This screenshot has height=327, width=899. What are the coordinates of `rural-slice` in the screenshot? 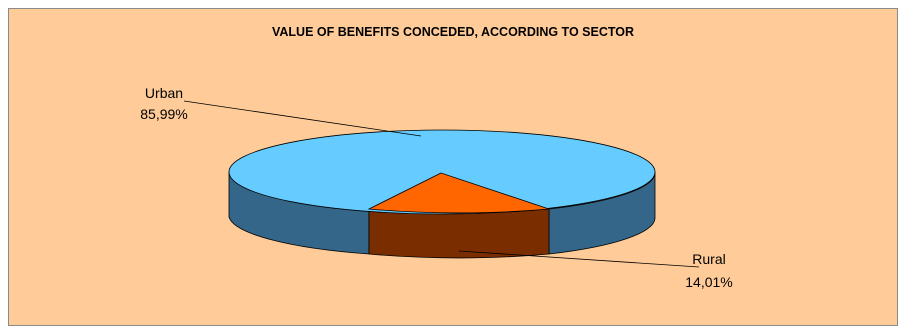 It's located at (458, 193).